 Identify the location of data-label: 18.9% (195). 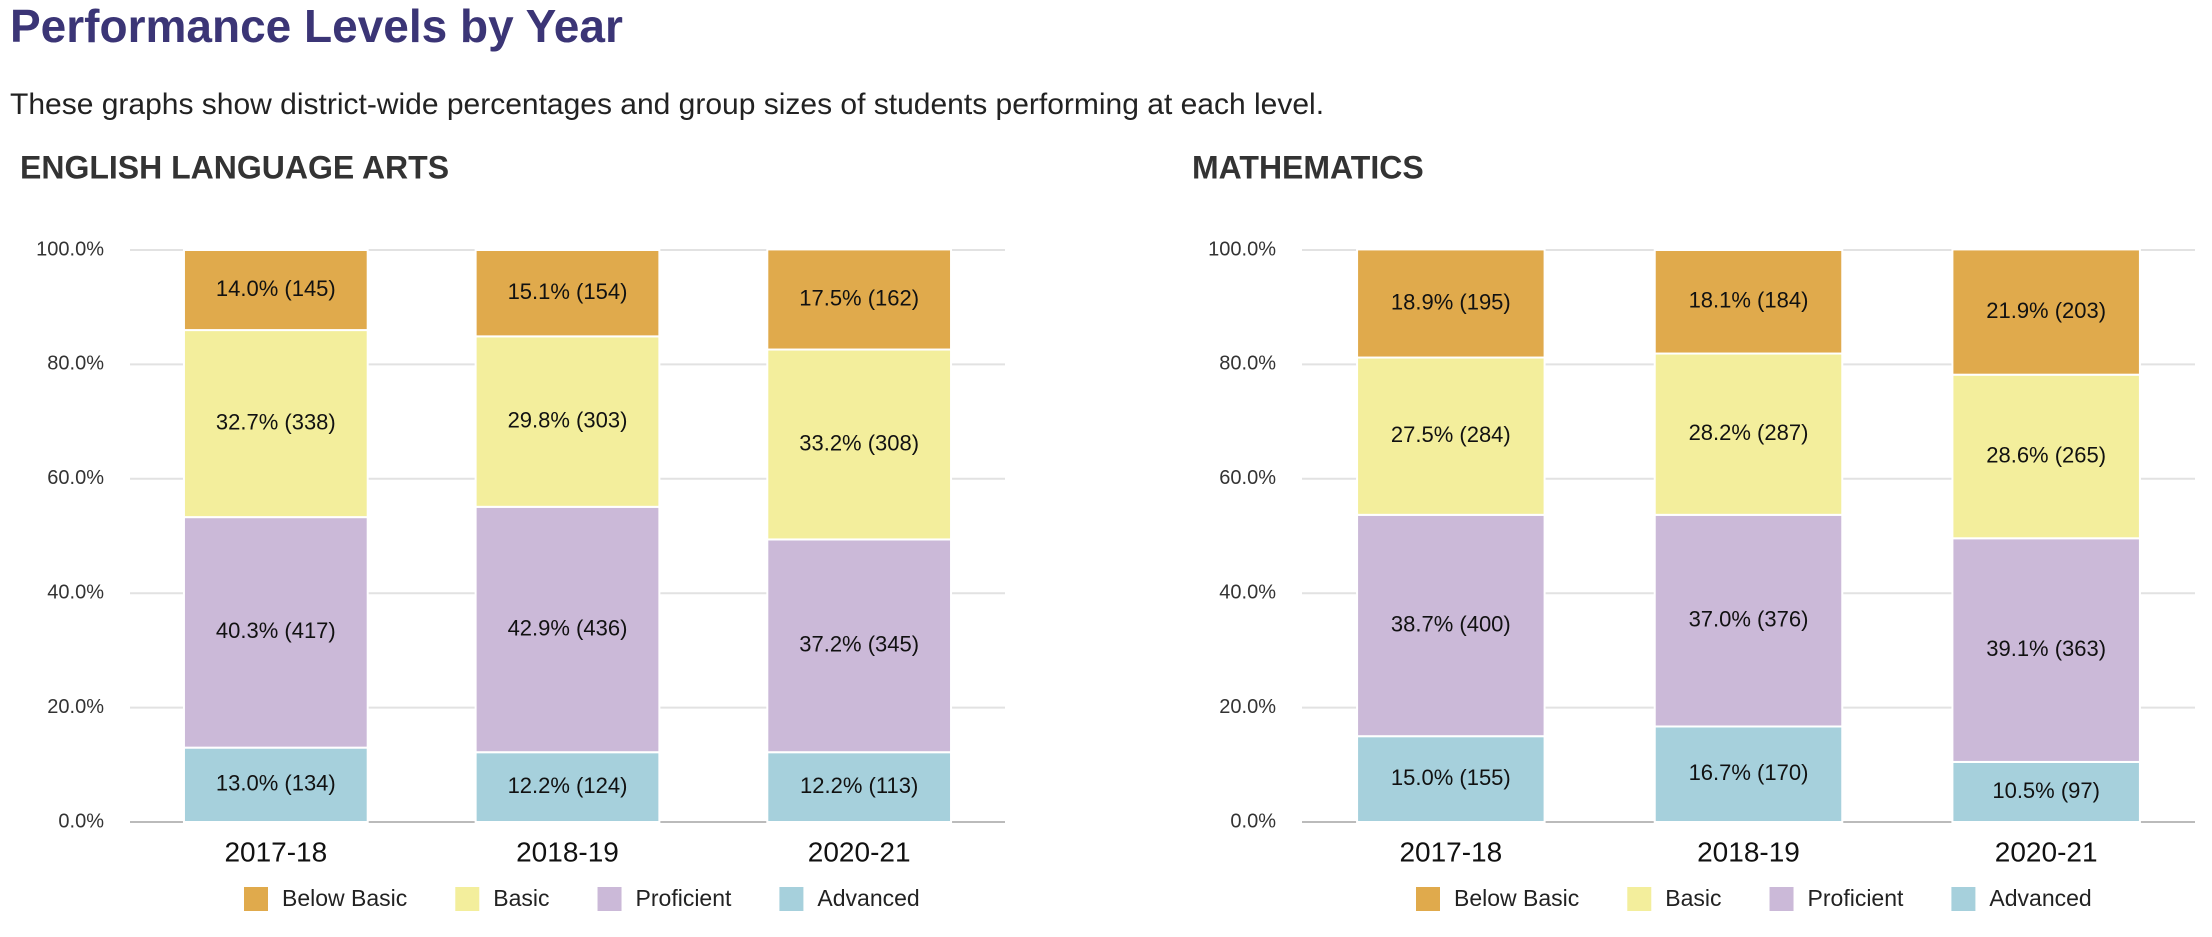
(1451, 301).